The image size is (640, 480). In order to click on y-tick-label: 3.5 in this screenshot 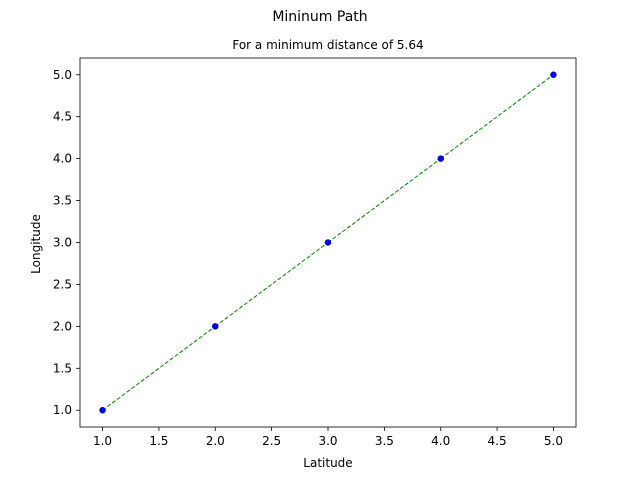, I will do `click(62, 201)`.